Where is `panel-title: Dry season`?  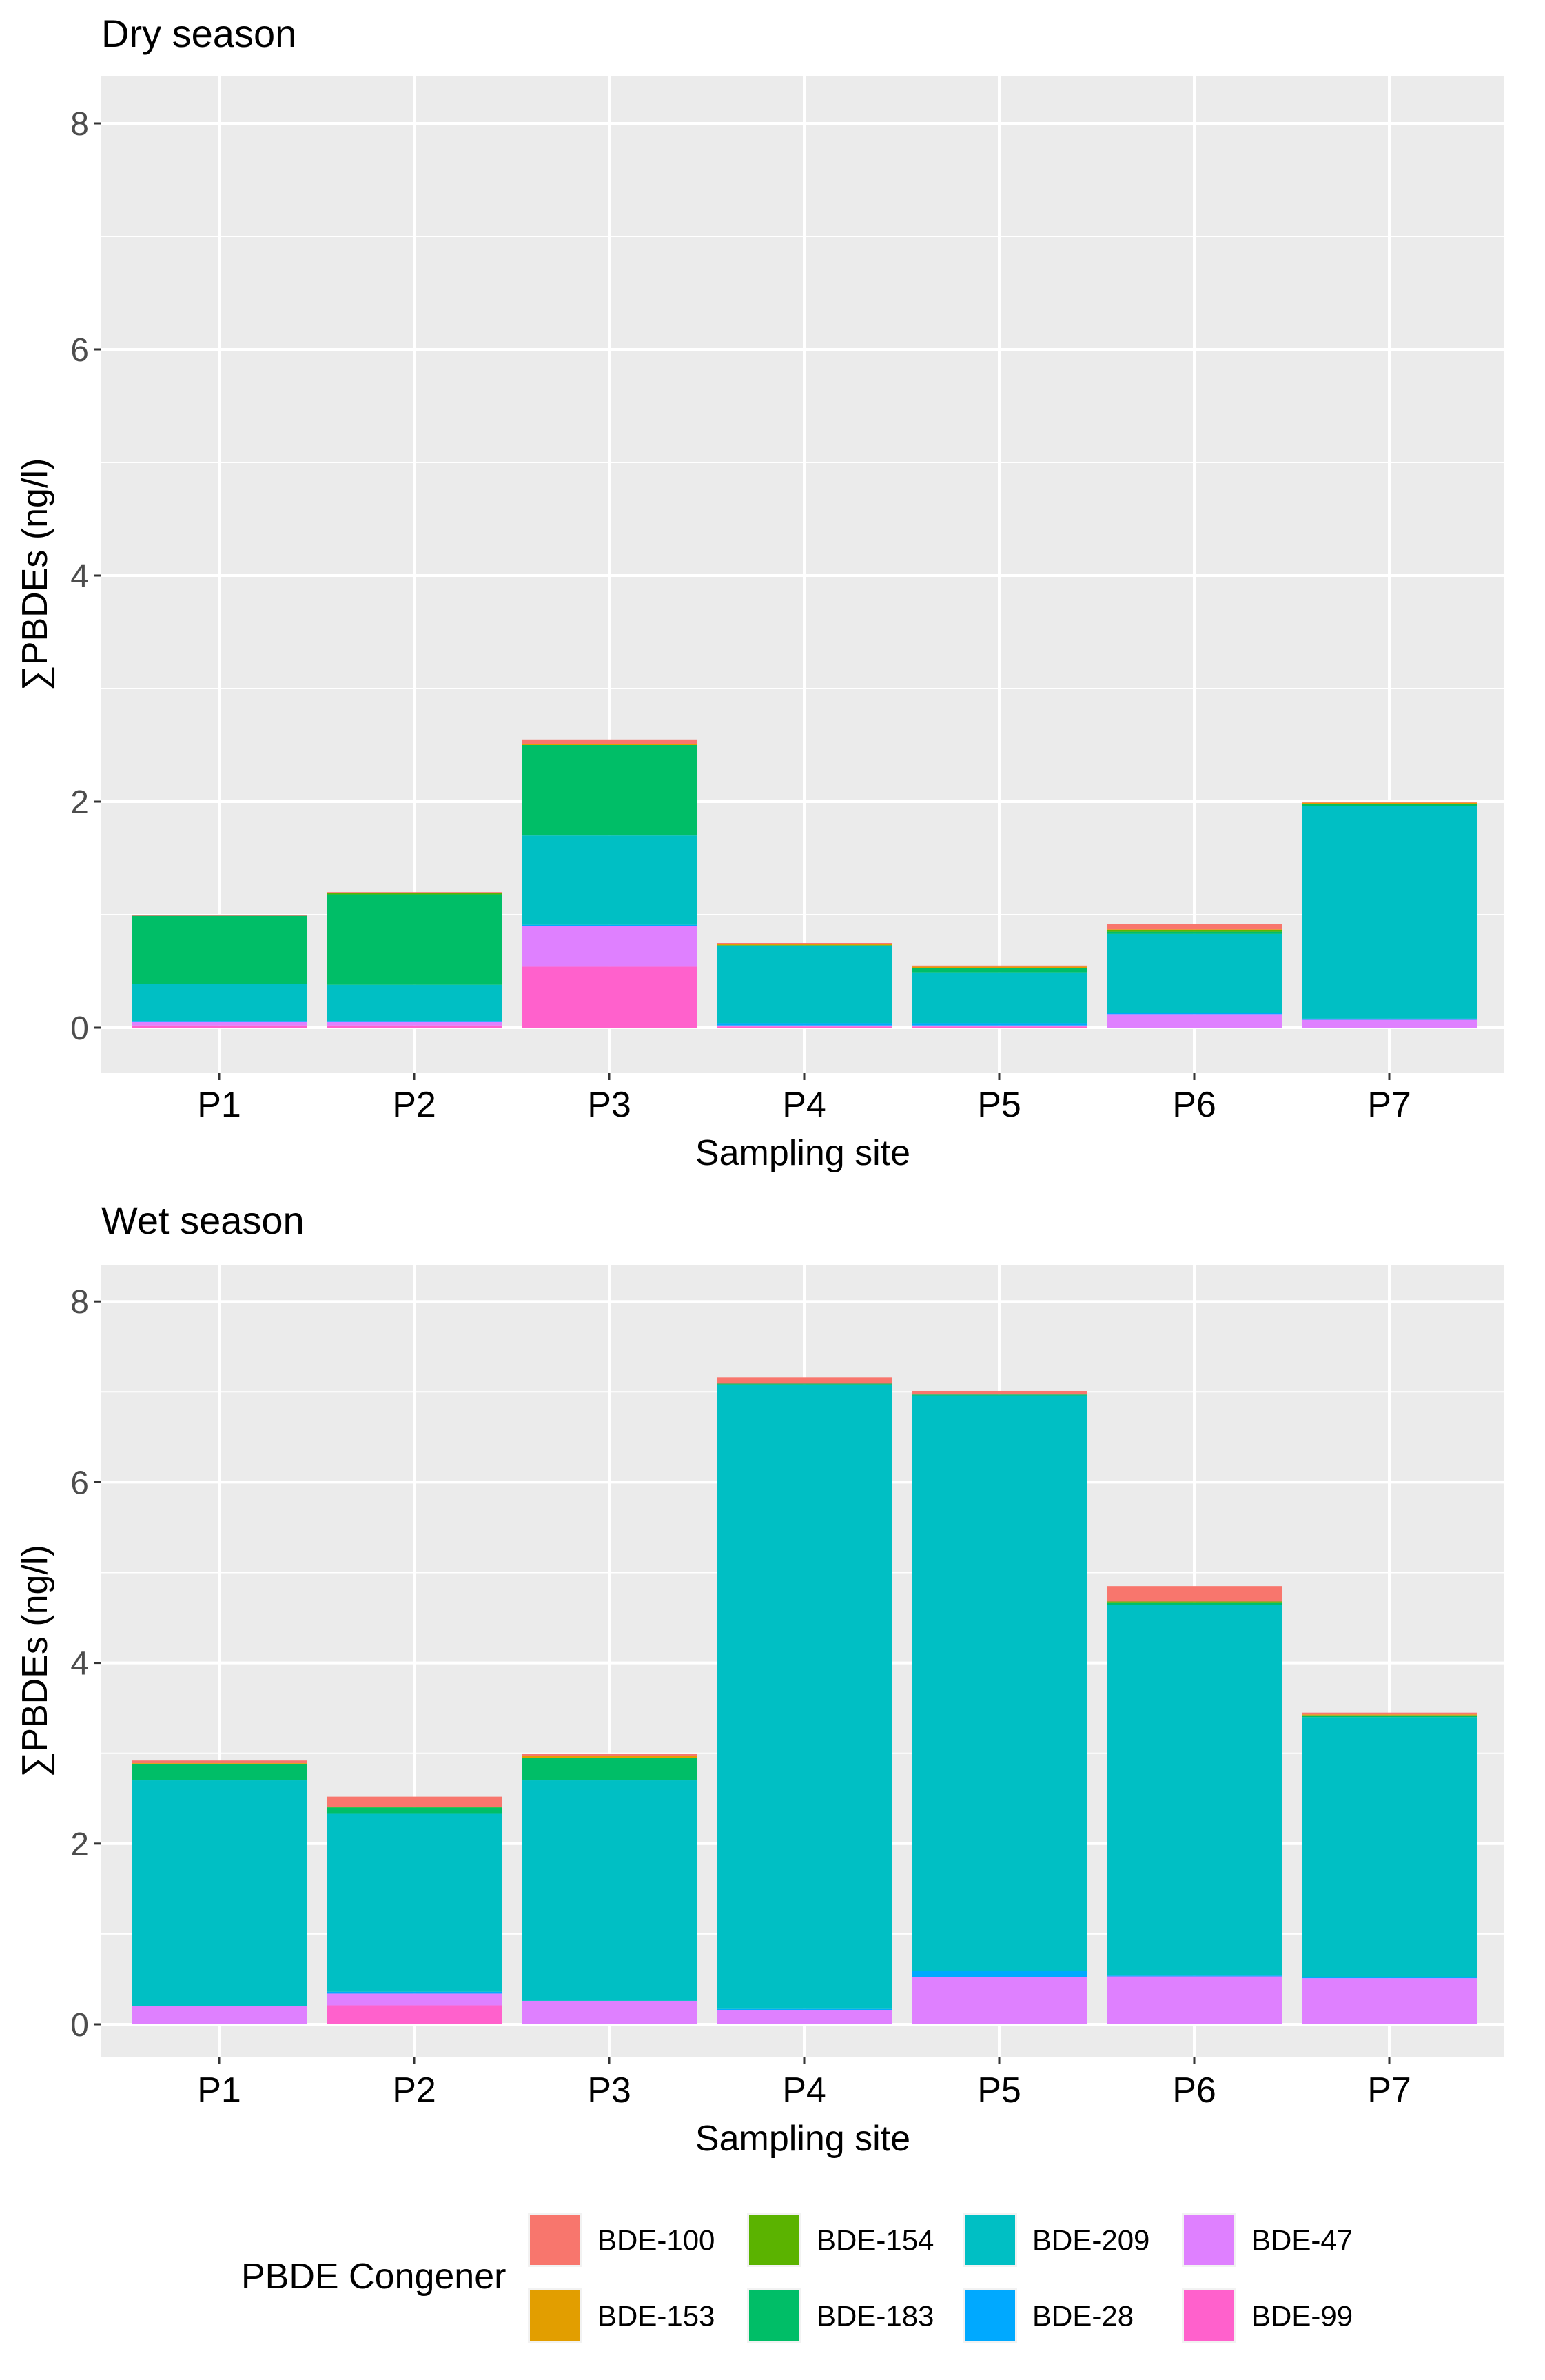
panel-title: Dry season is located at coordinates (198, 33).